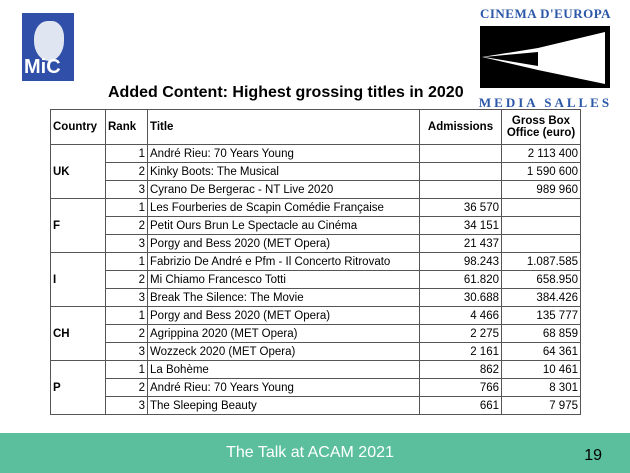 This screenshot has height=473, width=630. What do you see at coordinates (541, 189) in the screenshot?
I see `gross-cell: 989 960` at bounding box center [541, 189].